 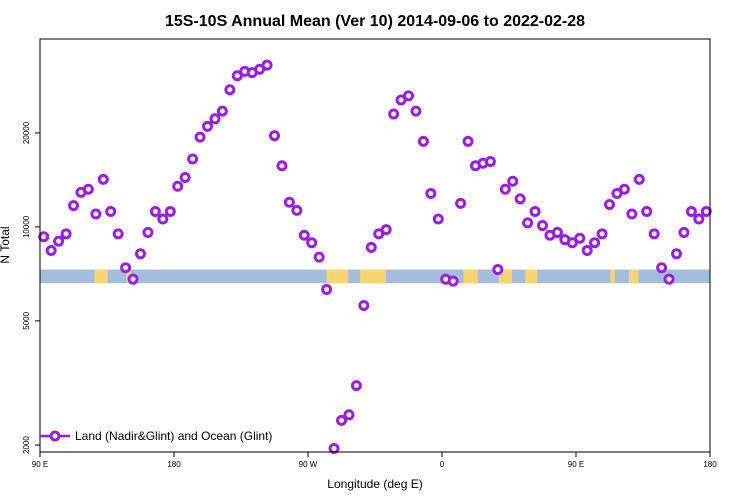 What do you see at coordinates (173, 436) in the screenshot?
I see `legend-label: Land (Nadir&Glint) and Ocean (Glint)` at bounding box center [173, 436].